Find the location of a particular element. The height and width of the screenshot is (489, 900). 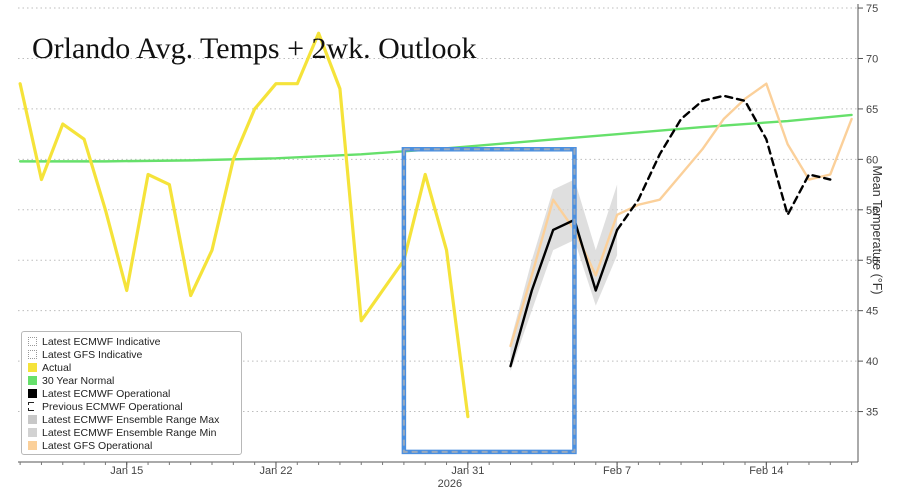

x-tick-label: Feb 14 is located at coordinates (766, 471).